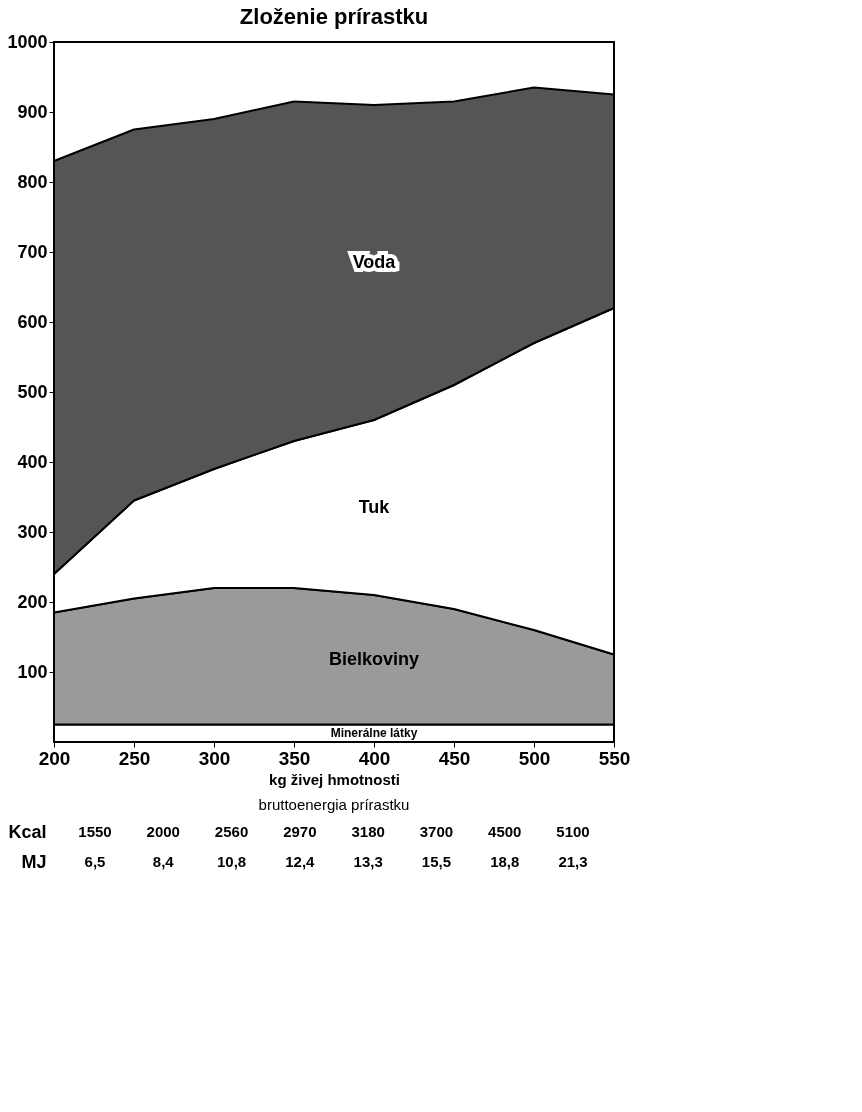 The width and height of the screenshot is (862, 1112). What do you see at coordinates (294, 758) in the screenshot?
I see `x-tick-label: 350` at bounding box center [294, 758].